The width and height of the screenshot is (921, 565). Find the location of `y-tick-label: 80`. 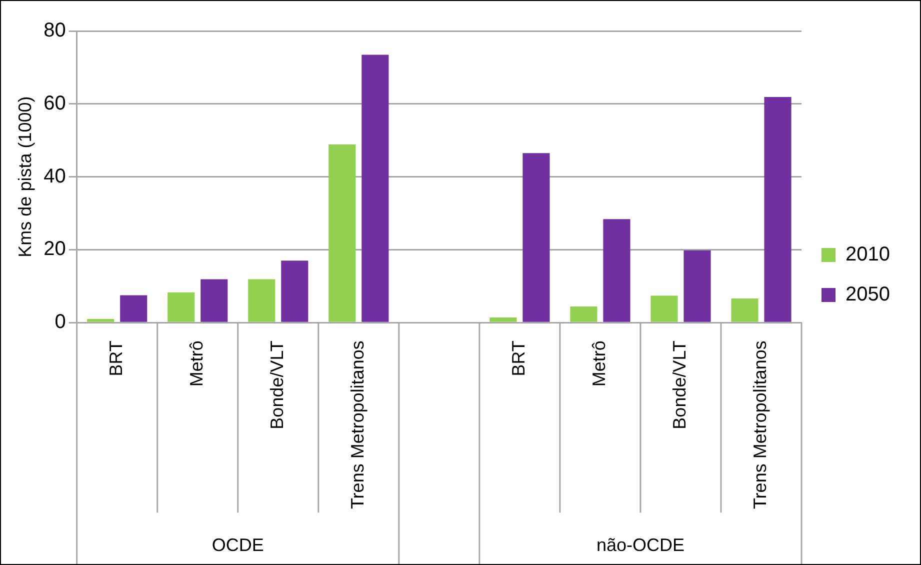

y-tick-label: 80 is located at coordinates (55, 31).